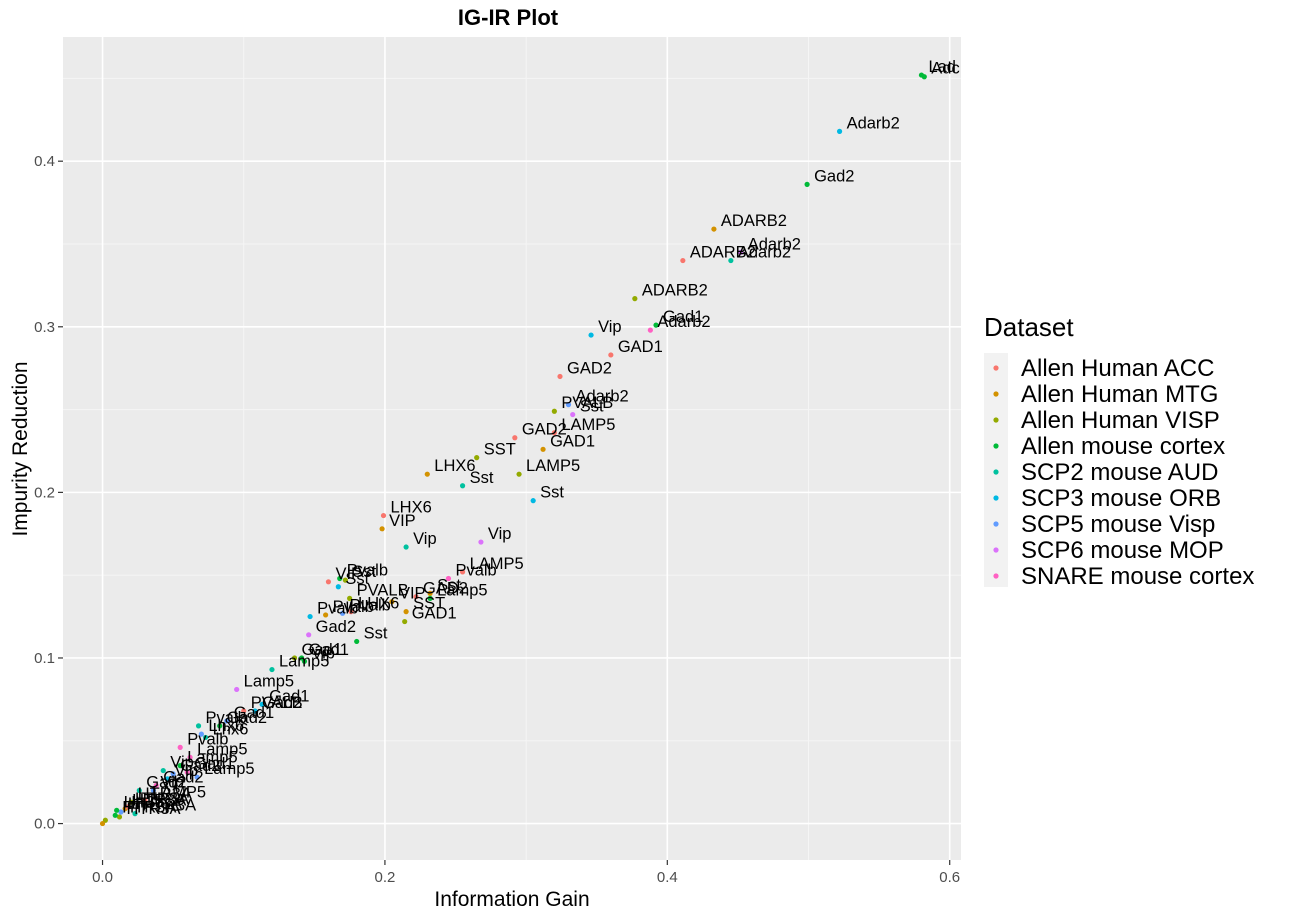 Image resolution: width=1300 pixels, height=919 pixels. What do you see at coordinates (44, 161) in the screenshot?
I see `y-tick-label: 0.4` at bounding box center [44, 161].